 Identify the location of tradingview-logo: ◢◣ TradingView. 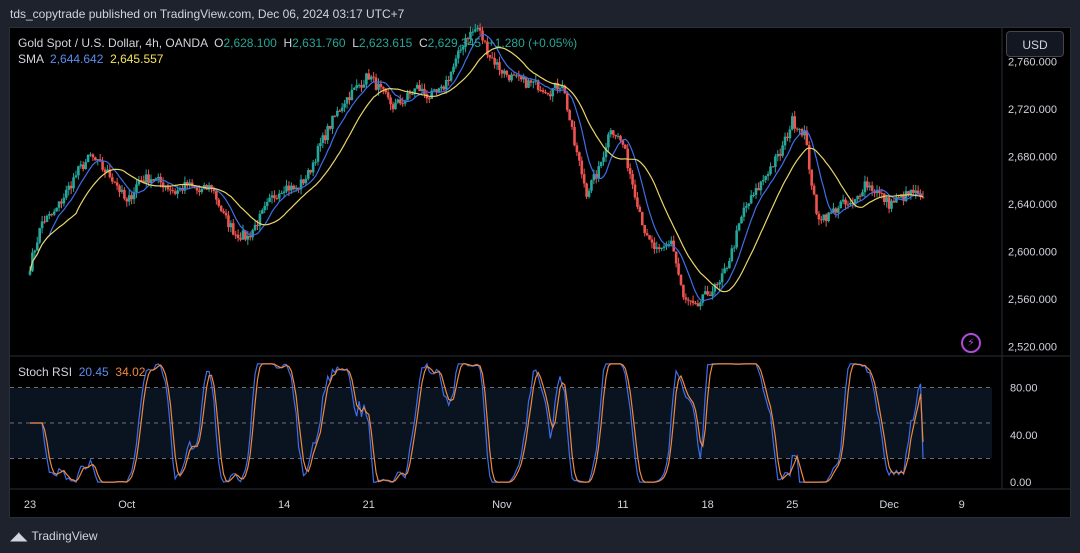
(54, 536).